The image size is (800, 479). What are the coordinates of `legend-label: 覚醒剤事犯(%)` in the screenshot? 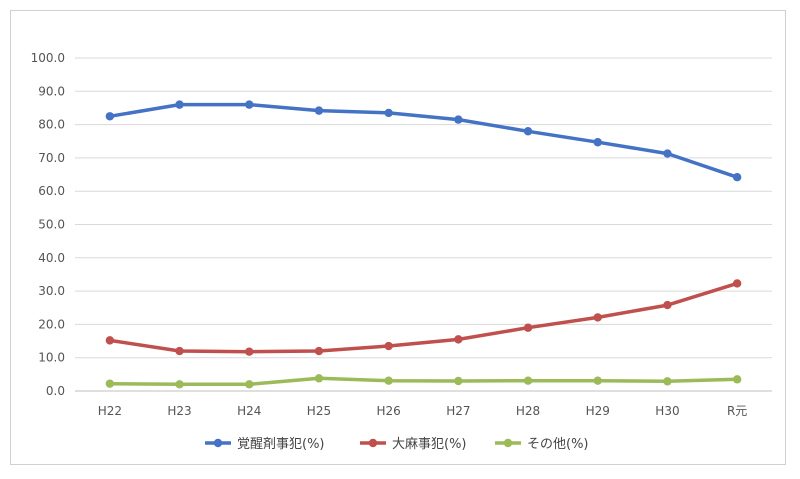 It's located at (281, 444).